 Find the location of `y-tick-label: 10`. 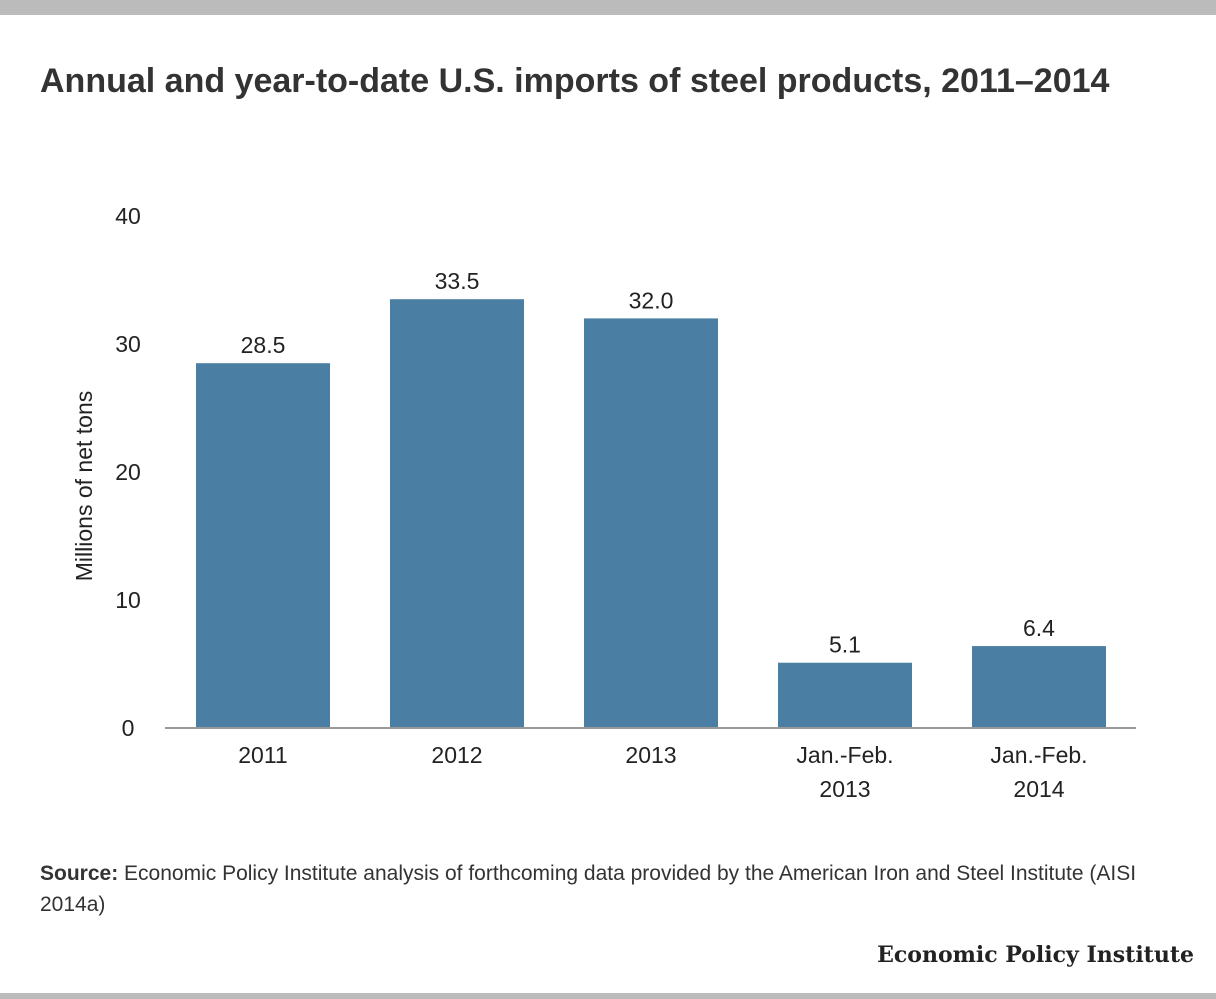

y-tick-label: 10 is located at coordinates (128, 600).